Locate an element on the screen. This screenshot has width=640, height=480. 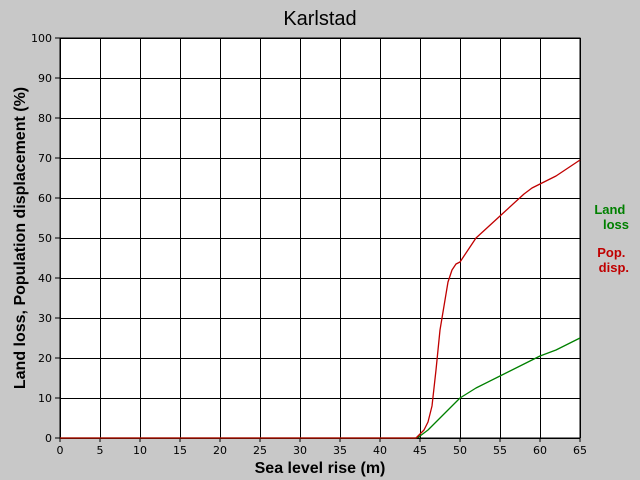
x-tick-label: 10 is located at coordinates (140, 450).